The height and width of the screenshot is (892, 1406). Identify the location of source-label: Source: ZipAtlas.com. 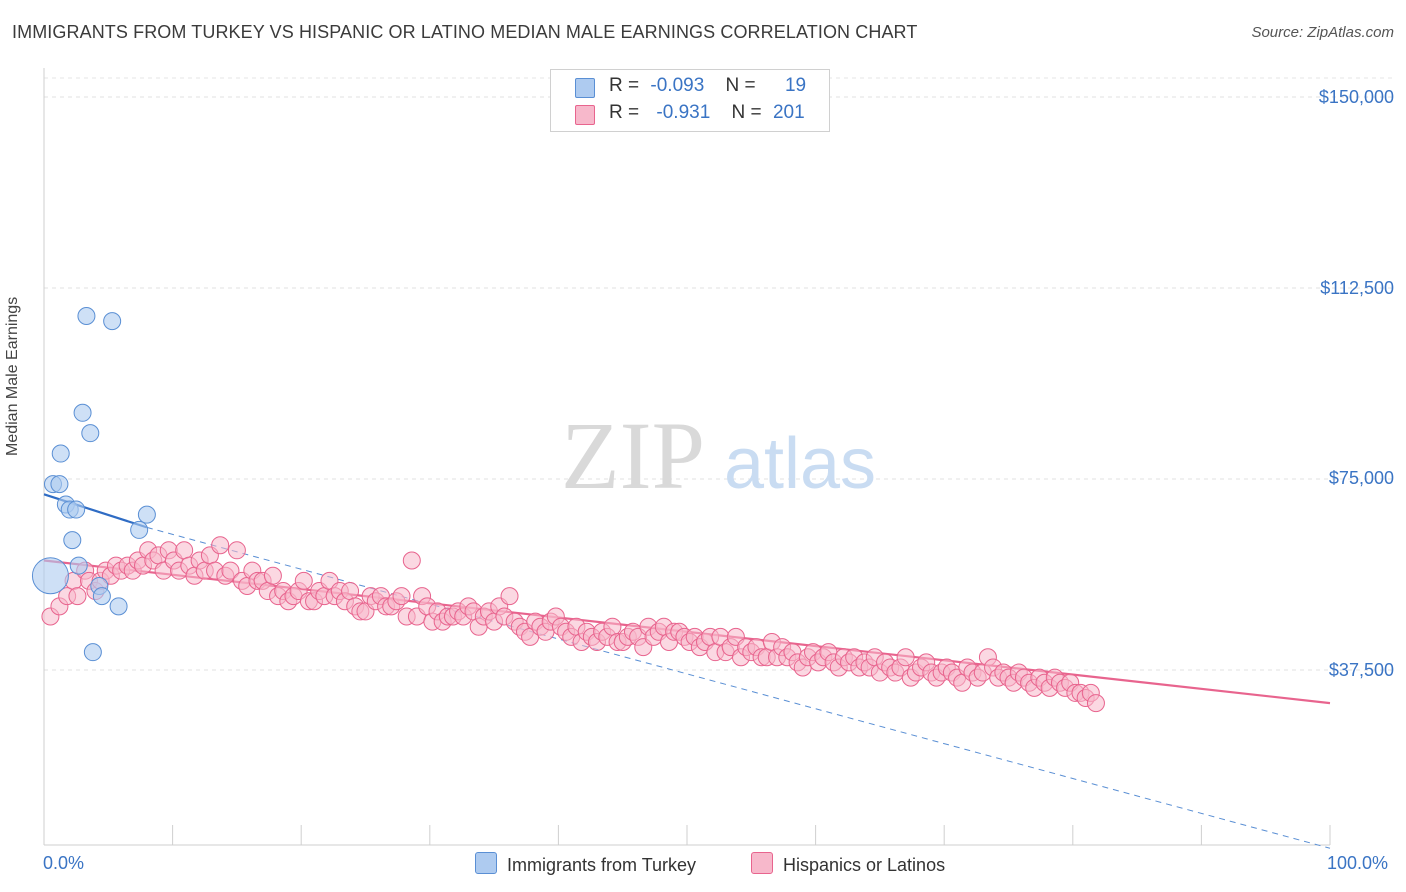
(1322, 32).